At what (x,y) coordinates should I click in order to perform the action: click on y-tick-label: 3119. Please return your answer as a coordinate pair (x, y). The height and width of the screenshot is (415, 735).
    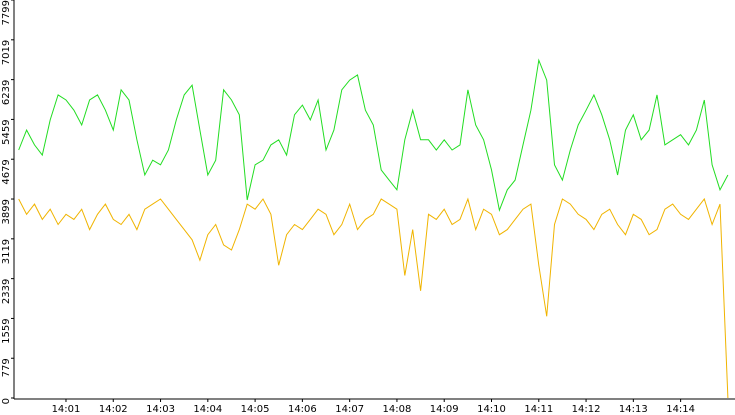
    Looking at the image, I should click on (6, 251).